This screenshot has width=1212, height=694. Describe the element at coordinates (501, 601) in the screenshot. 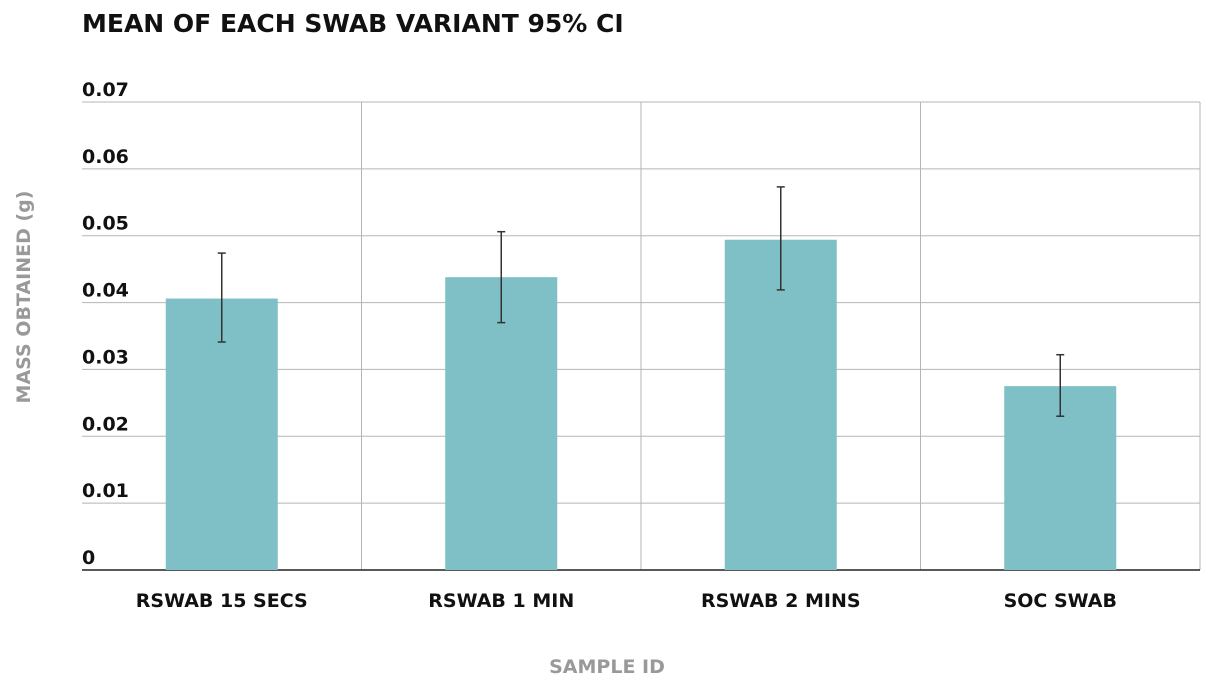

I see `x-tick-label-1: RSWAB 1 MIN` at that location.